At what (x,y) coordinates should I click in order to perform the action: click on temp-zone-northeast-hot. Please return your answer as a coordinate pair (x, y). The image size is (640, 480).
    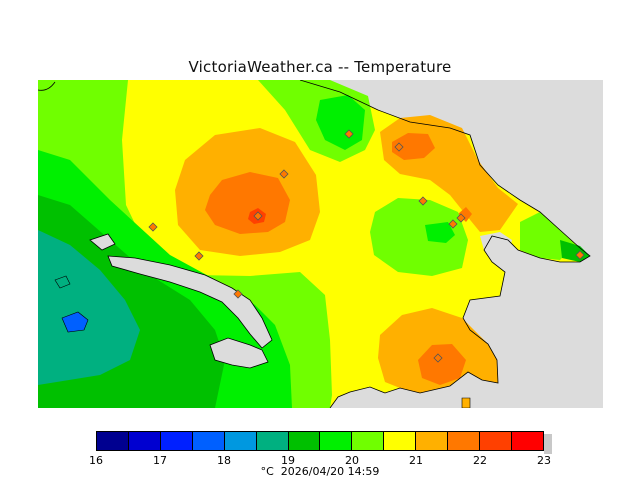
    Looking at the image, I should click on (413, 146).